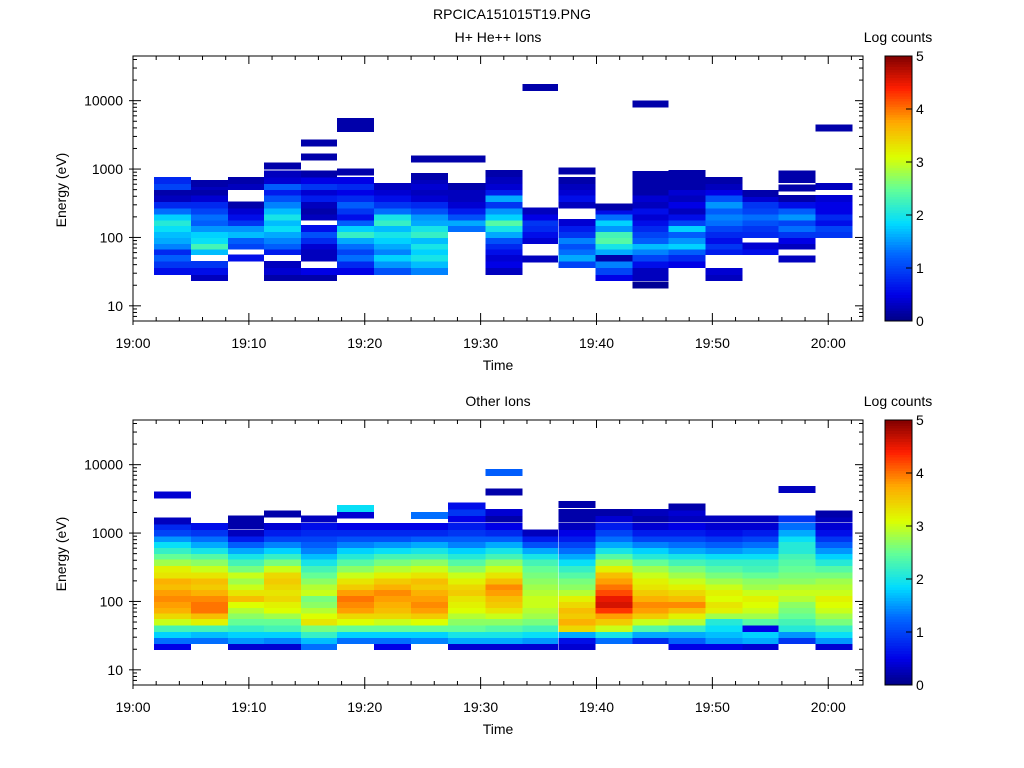  I want to click on x-tick-label: 19:30, so click(480, 707).